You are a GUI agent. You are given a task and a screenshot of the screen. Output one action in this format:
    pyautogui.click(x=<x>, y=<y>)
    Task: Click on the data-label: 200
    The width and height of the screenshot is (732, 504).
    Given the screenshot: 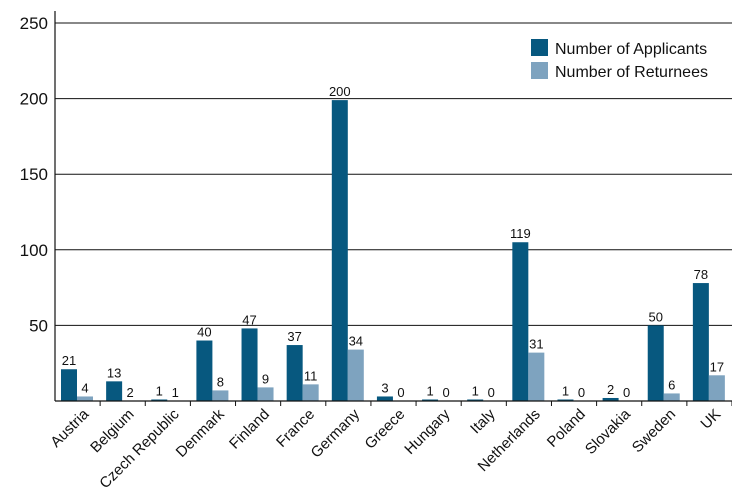 What is the action you would take?
    pyautogui.click(x=340, y=91)
    